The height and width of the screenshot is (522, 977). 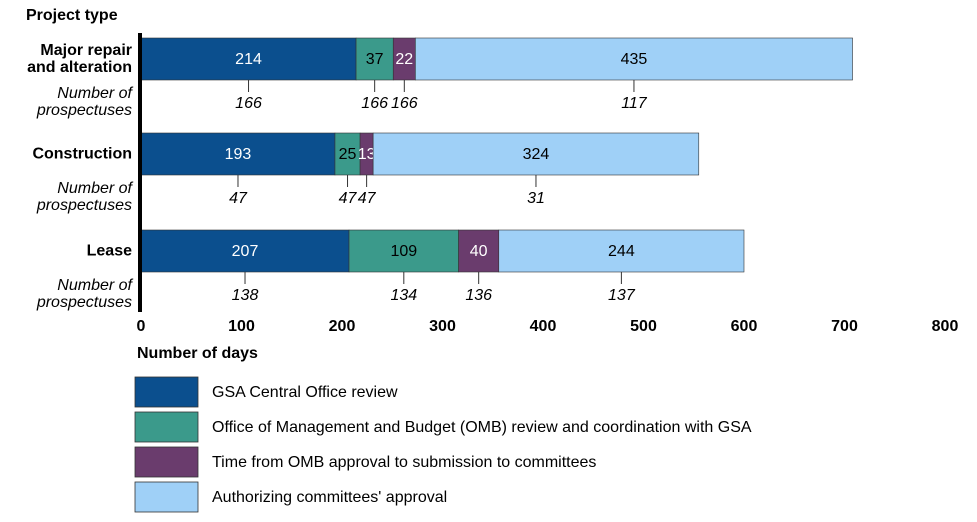 What do you see at coordinates (82, 154) in the screenshot?
I see `category-label: Construction` at bounding box center [82, 154].